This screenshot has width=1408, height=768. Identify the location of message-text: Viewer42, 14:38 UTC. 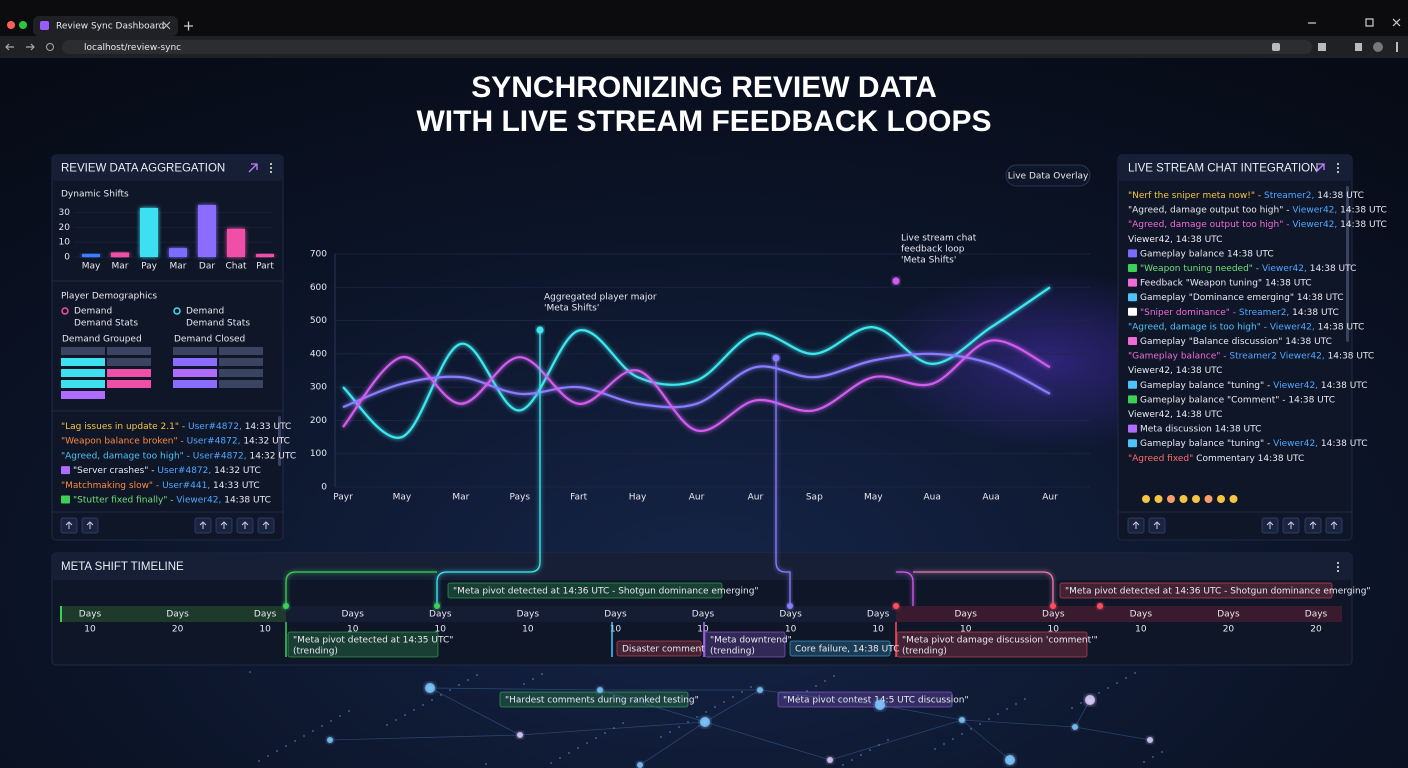
(1175, 239).